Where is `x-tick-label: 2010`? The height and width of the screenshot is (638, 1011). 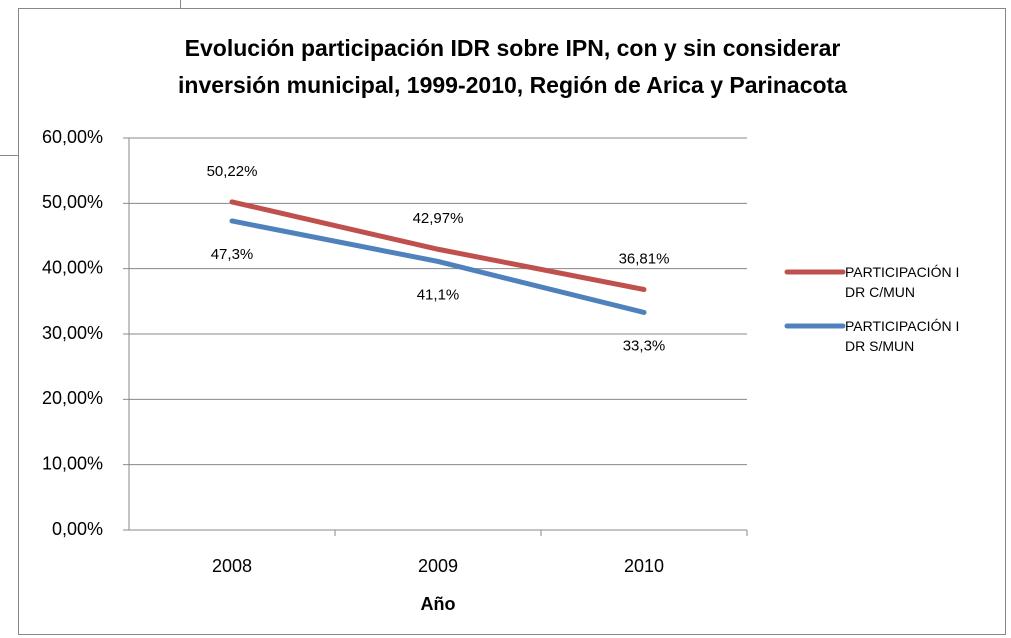 x-tick-label: 2010 is located at coordinates (644, 566).